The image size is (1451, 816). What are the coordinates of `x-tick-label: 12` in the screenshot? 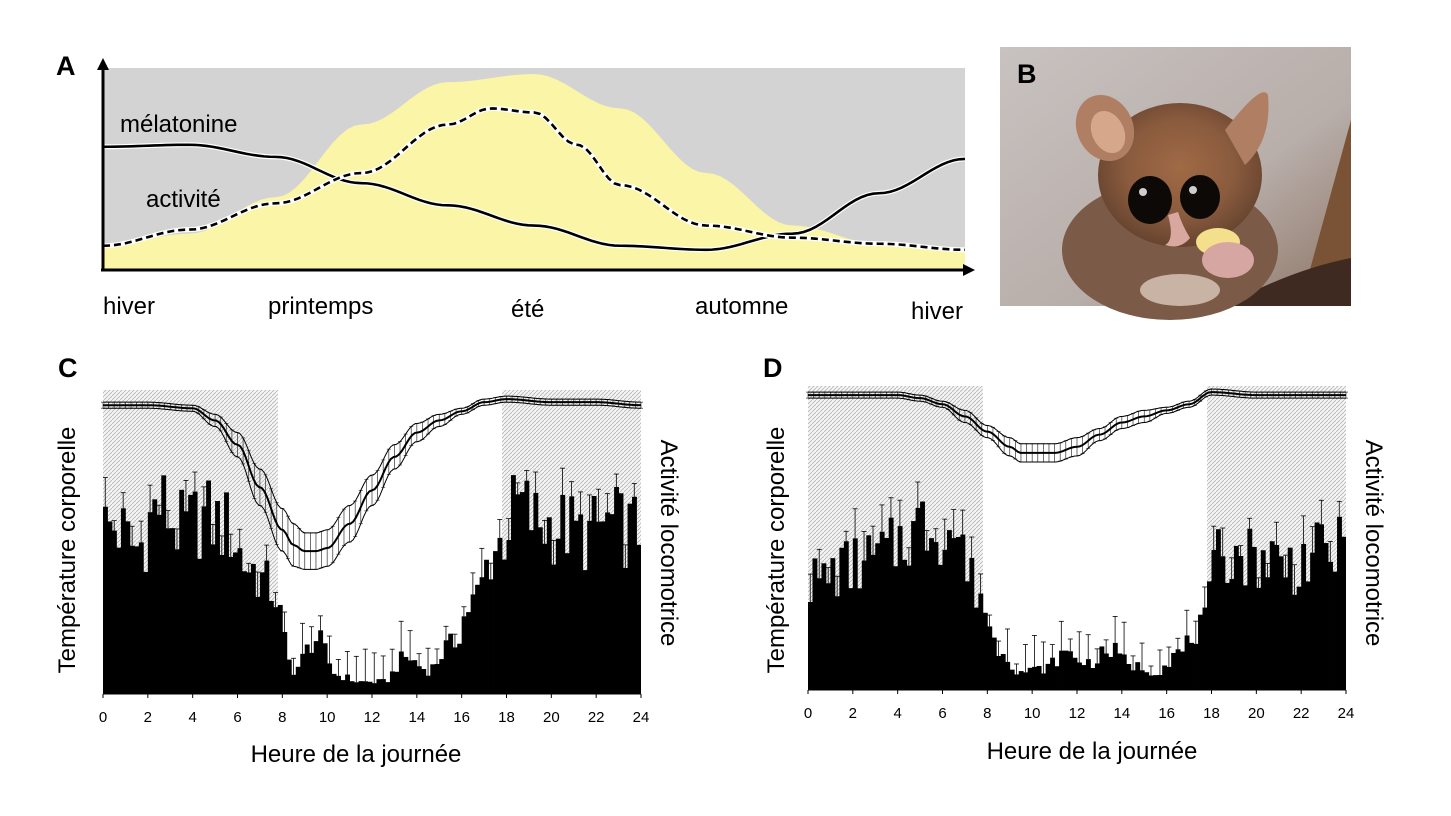 It's located at (372, 717).